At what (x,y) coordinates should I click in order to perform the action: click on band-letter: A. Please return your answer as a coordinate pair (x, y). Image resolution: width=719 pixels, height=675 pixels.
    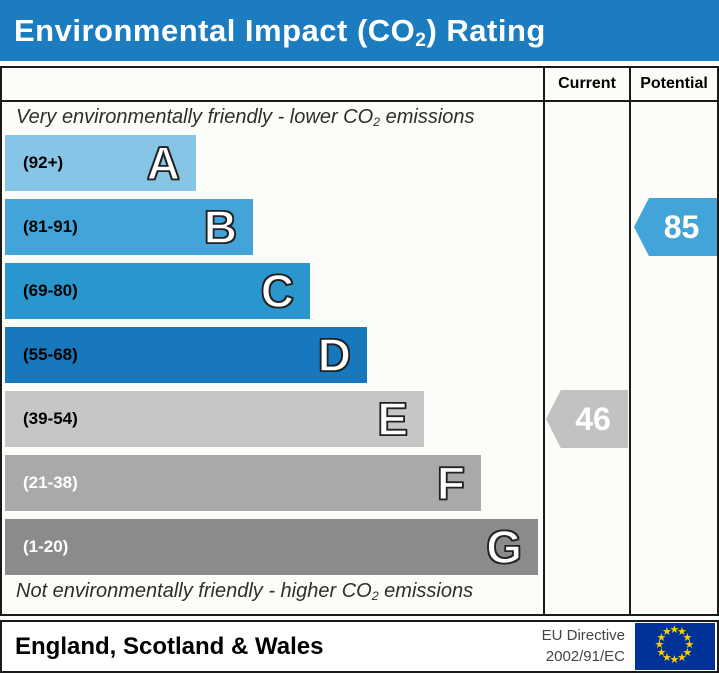
    Looking at the image, I should click on (163, 163).